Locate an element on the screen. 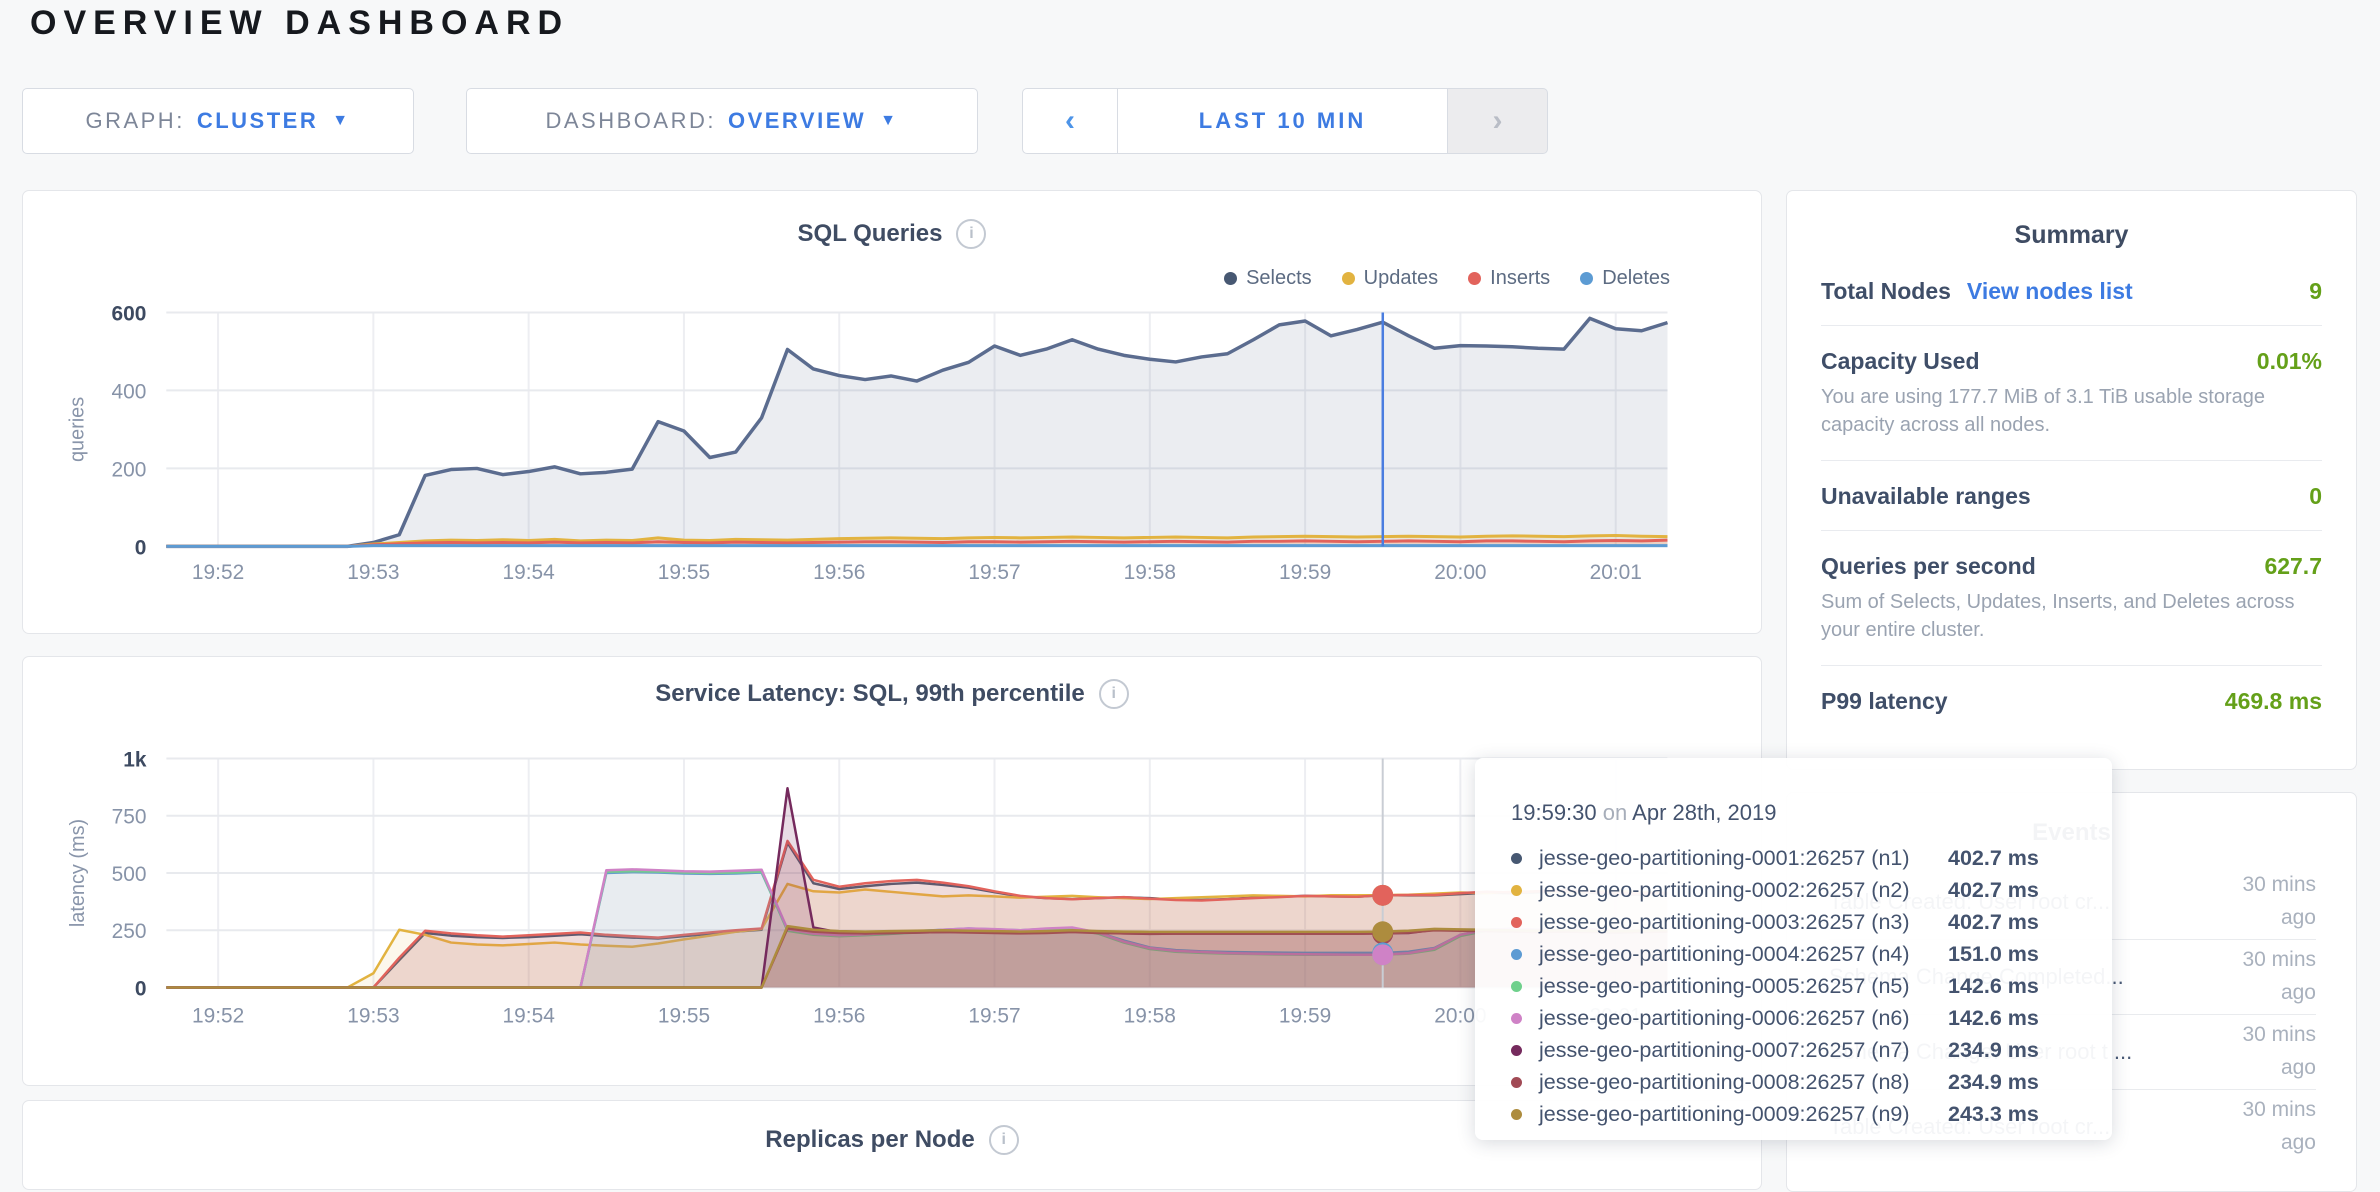 This screenshot has height=1192, width=2380. dashboard-dropdown: DASHBOARD: OVERVIEW ▼ is located at coordinates (722, 121).